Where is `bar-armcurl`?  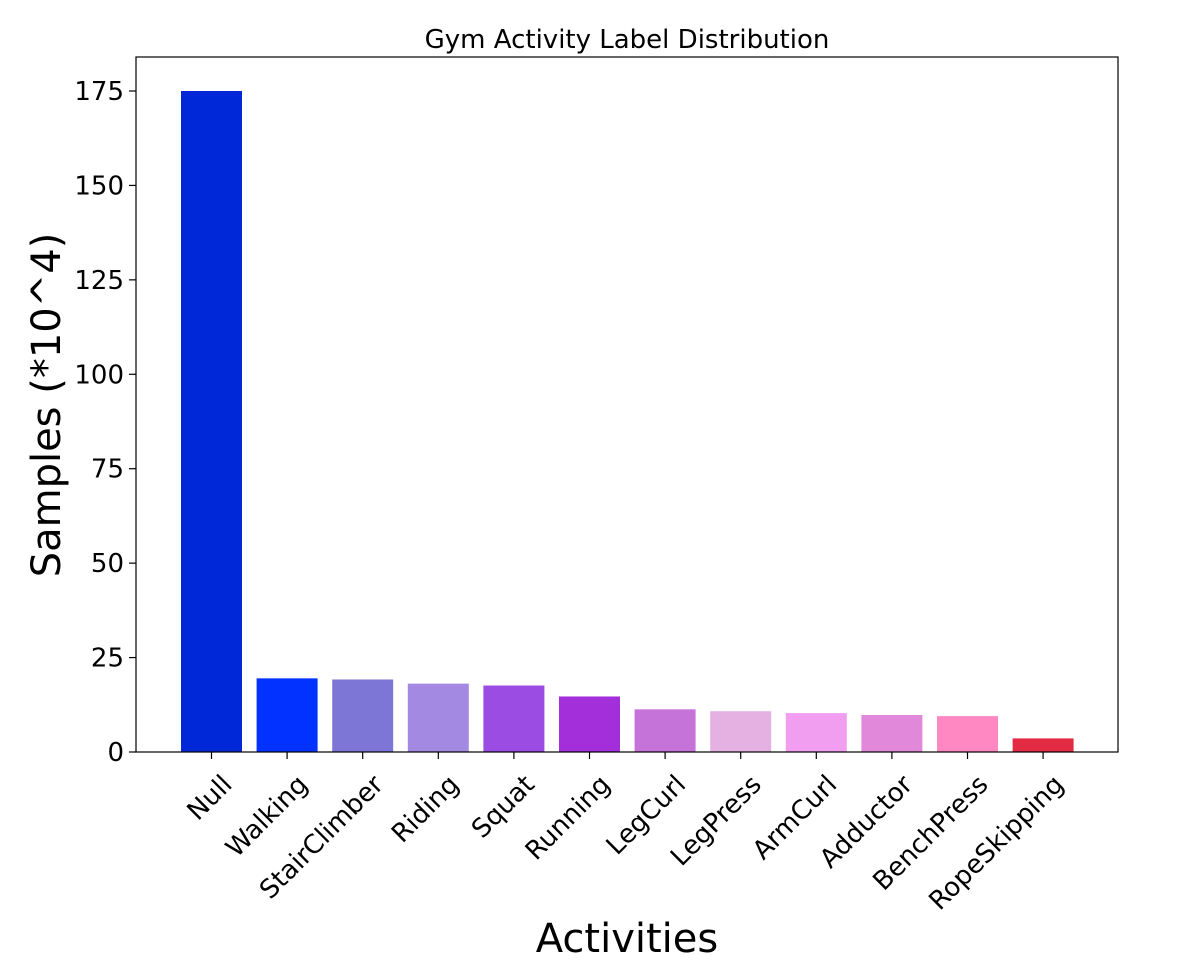 bar-armcurl is located at coordinates (816, 732).